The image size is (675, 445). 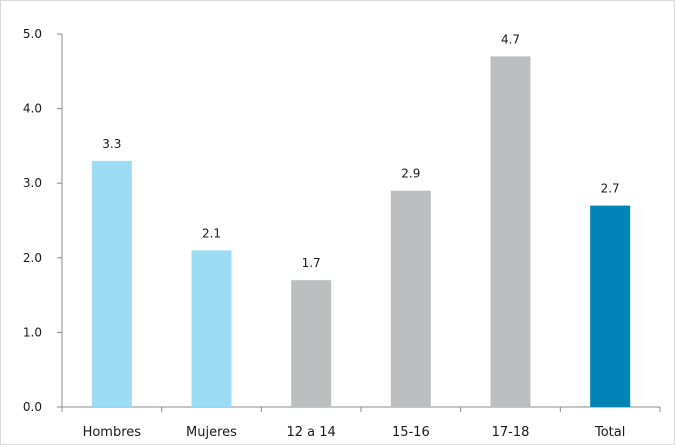 I want to click on data-label: 1.7, so click(x=311, y=263).